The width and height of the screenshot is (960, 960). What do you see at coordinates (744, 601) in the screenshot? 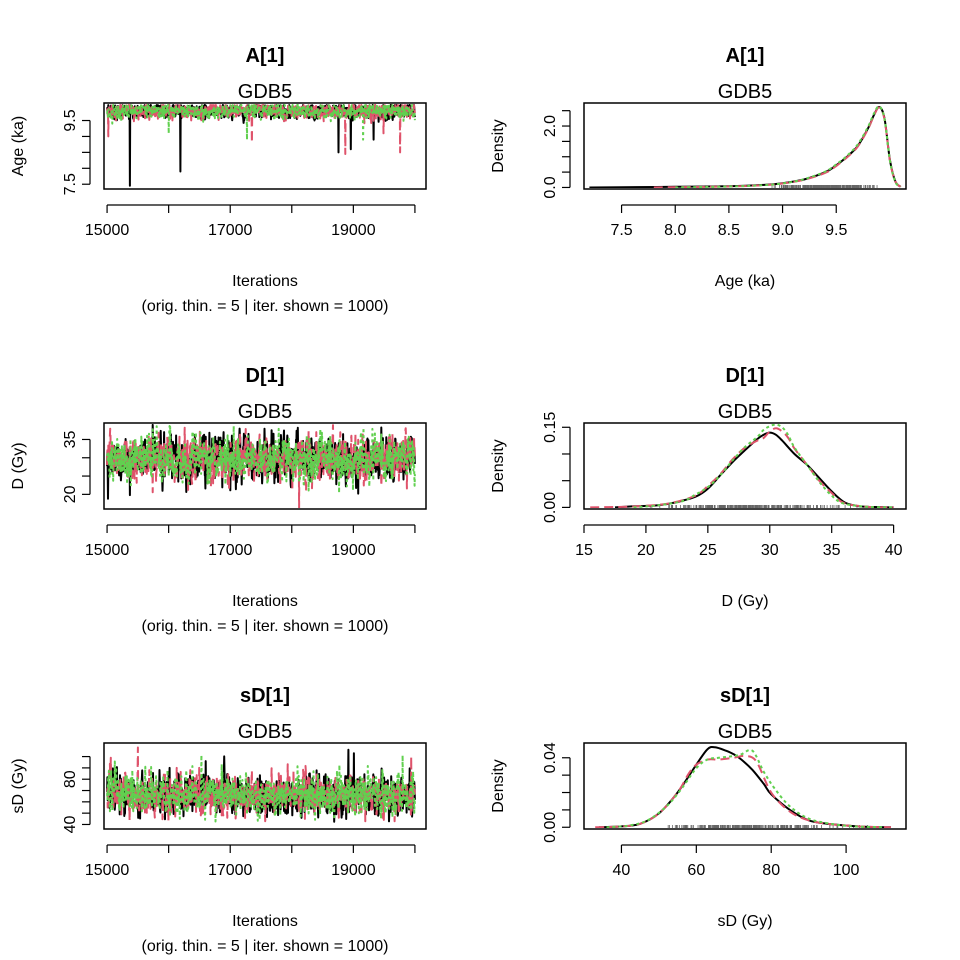
I see `x-axis-title: D (Gy)` at bounding box center [744, 601].